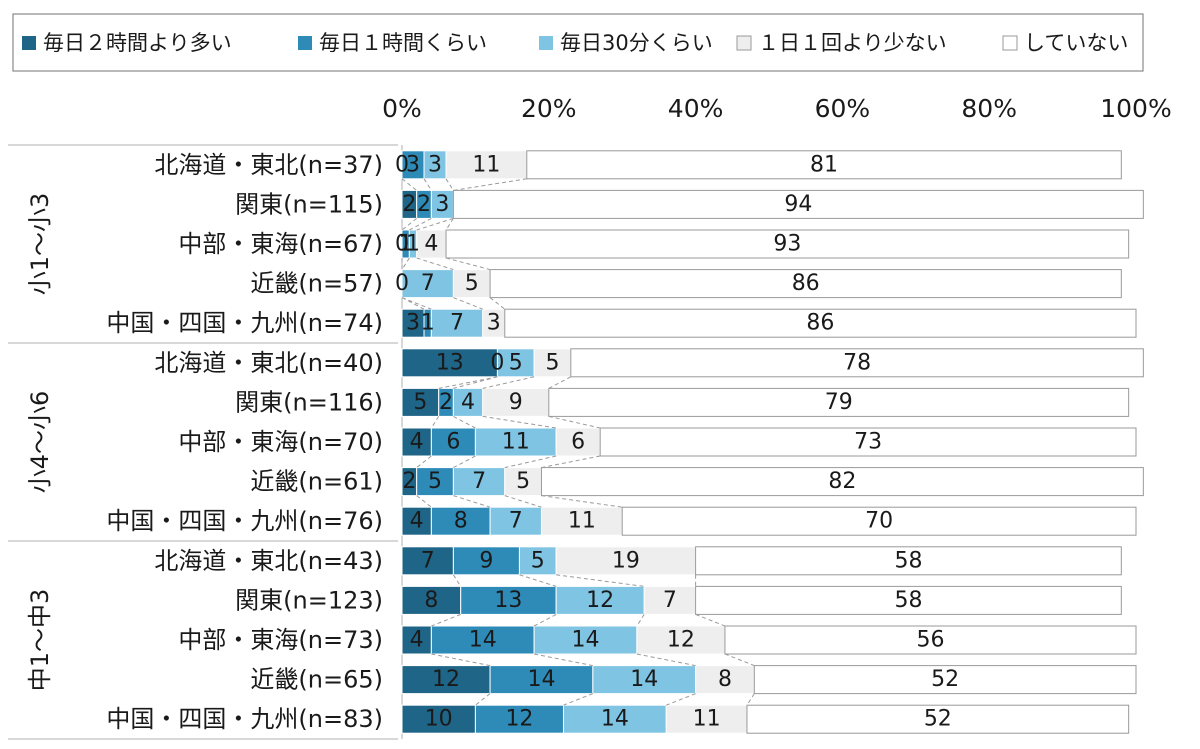 The width and height of the screenshot is (1200, 749). Describe the element at coordinates (280, 640) in the screenshot. I see `category-label: 中部・東海(n=73)` at that location.